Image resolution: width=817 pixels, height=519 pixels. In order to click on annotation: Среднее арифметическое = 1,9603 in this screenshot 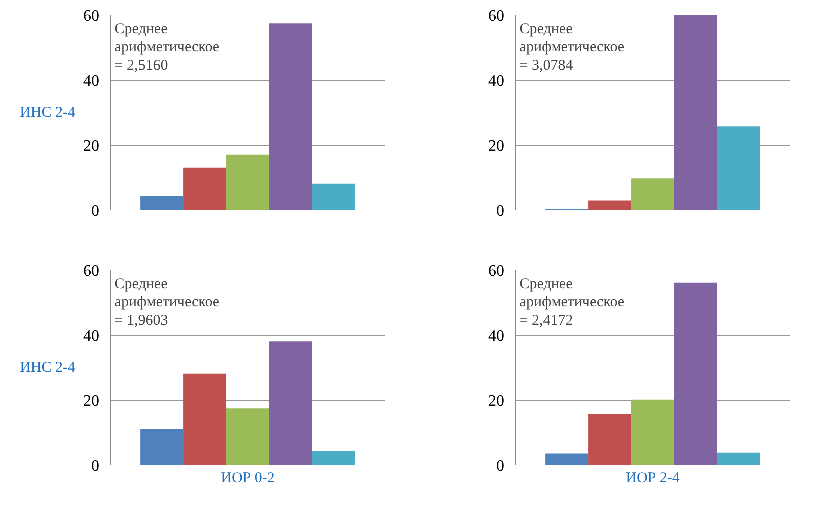, I will do `click(167, 303)`.